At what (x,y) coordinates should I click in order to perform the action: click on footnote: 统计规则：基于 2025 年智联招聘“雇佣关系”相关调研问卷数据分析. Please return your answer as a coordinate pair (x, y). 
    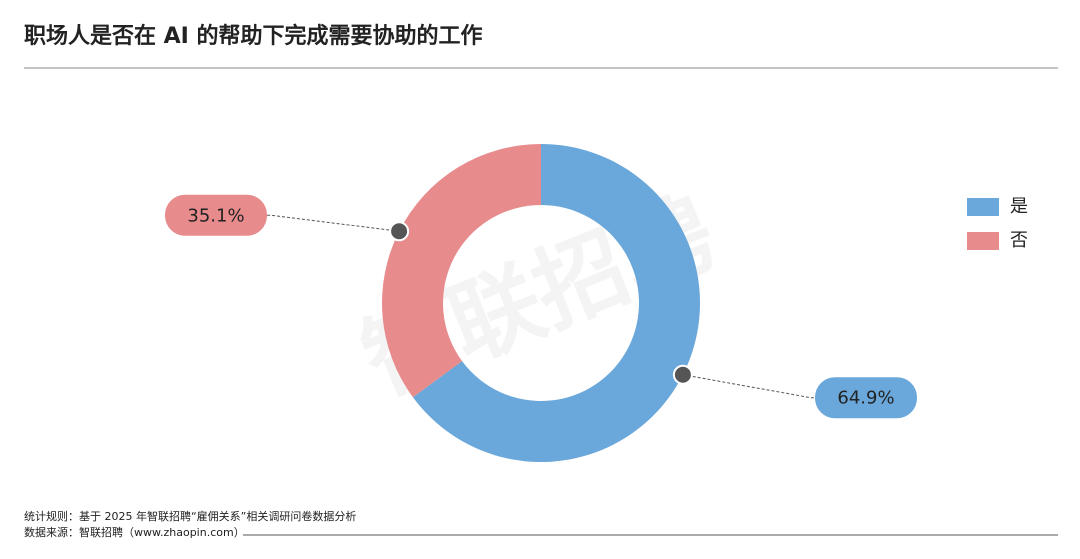
    Looking at the image, I should click on (190, 516).